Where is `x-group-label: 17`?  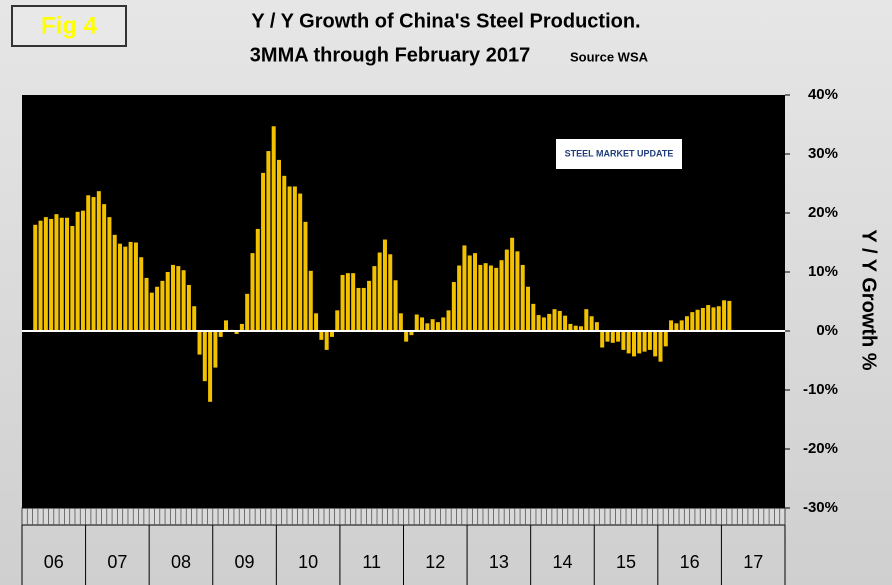
x-group-label: 17 is located at coordinates (753, 562).